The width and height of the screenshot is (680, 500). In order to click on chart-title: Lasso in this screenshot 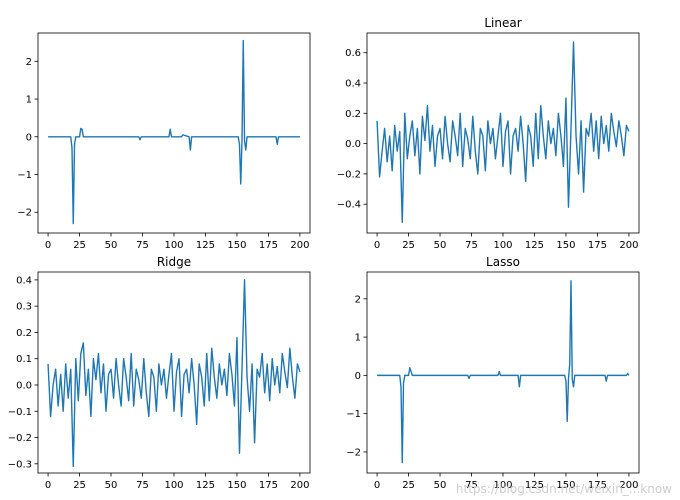, I will do `click(503, 262)`.